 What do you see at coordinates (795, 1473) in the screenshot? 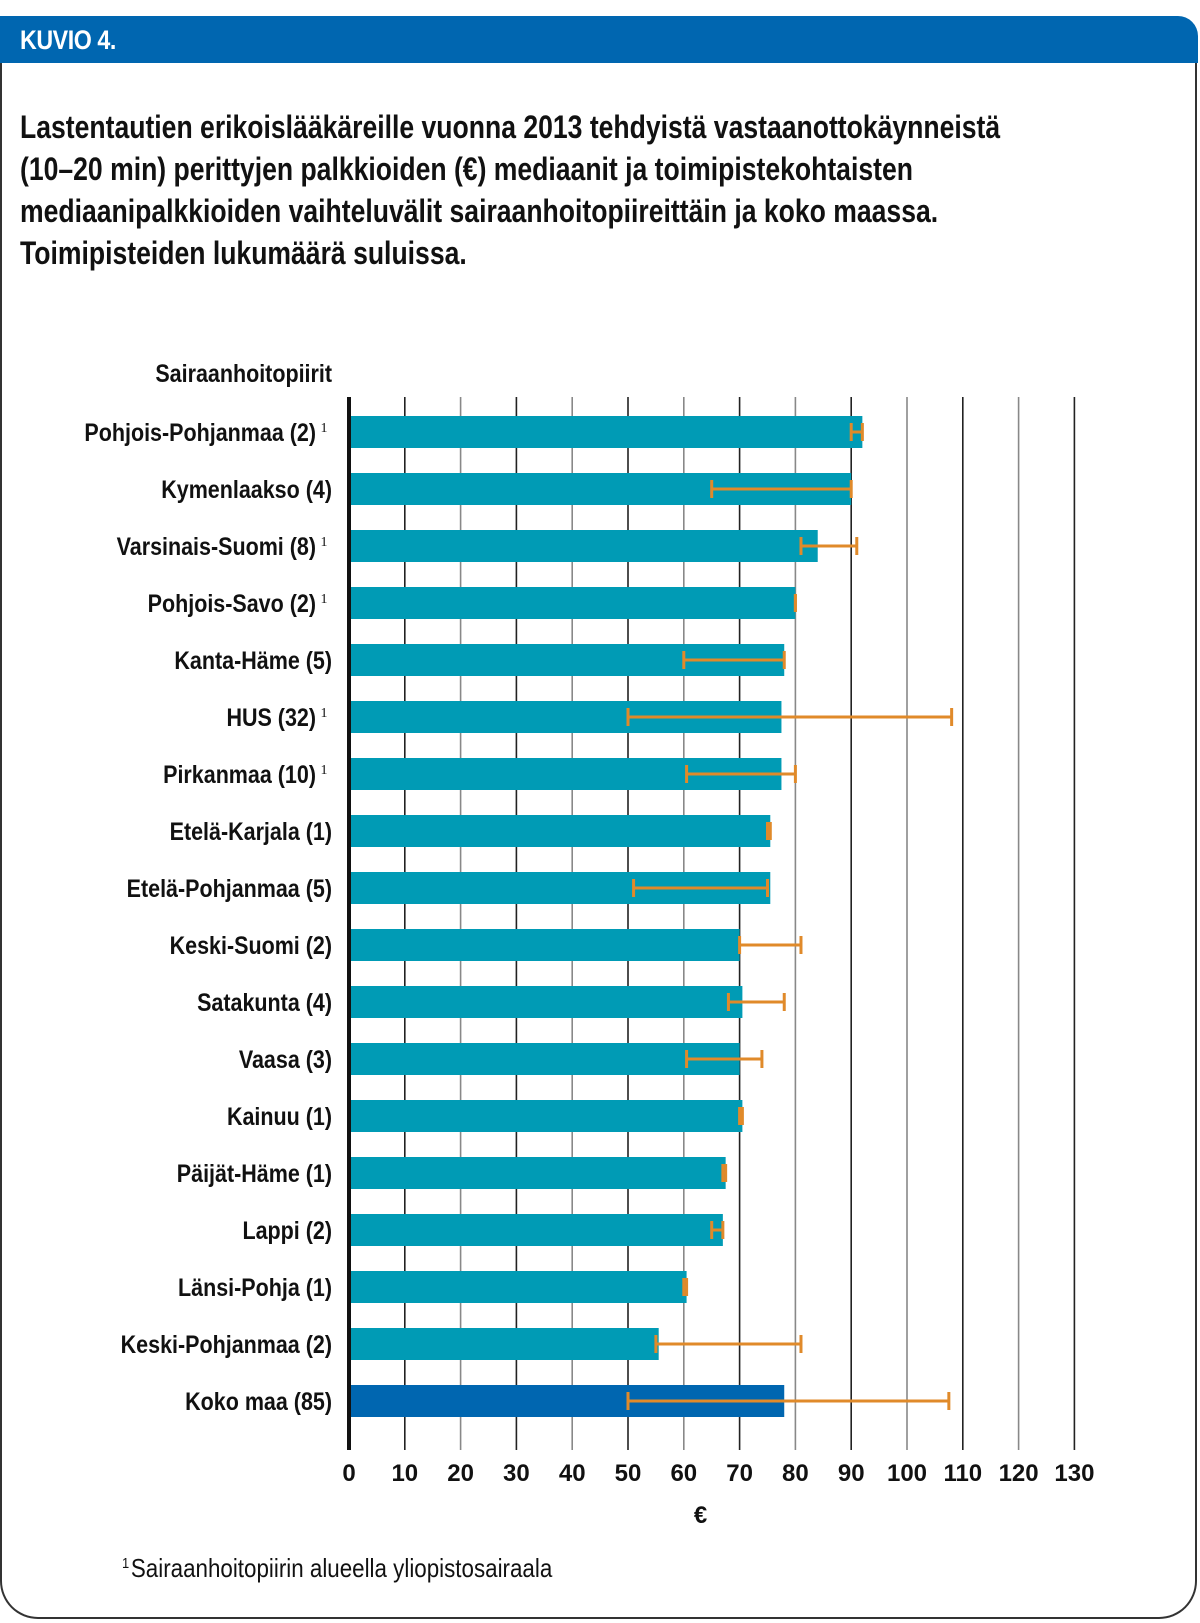
I see `x-tick-label: 80` at bounding box center [795, 1473].